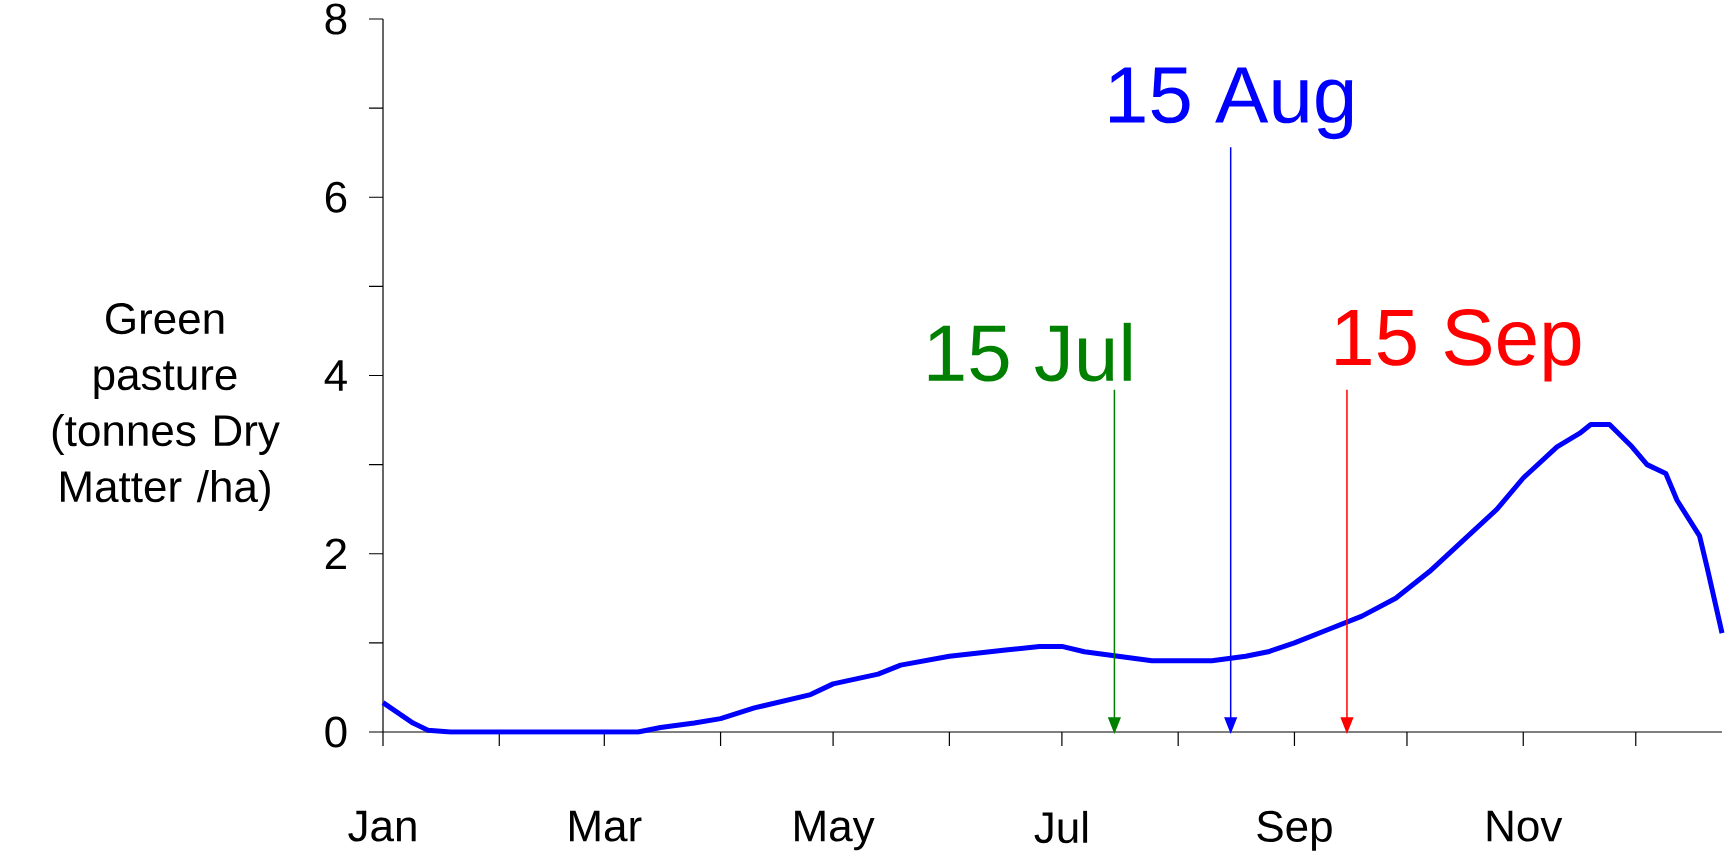 This screenshot has width=1725, height=852. I want to click on y-tick-label: 0, so click(336, 732).